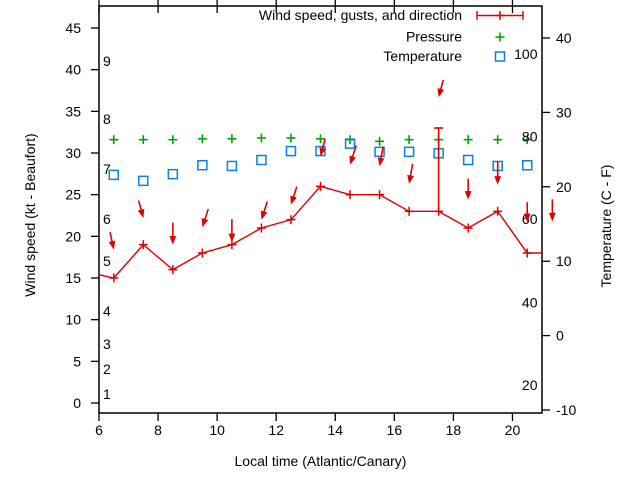 Image resolution: width=640 pixels, height=480 pixels. What do you see at coordinates (360, 15) in the screenshot?
I see `legend-label: Wind speed, gusts, and direction` at bounding box center [360, 15].